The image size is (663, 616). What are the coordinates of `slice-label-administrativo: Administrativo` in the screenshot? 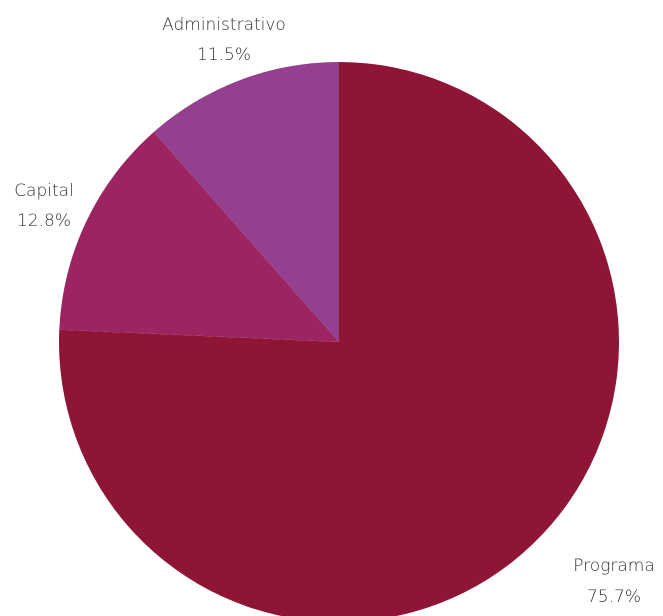 It's located at (224, 25).